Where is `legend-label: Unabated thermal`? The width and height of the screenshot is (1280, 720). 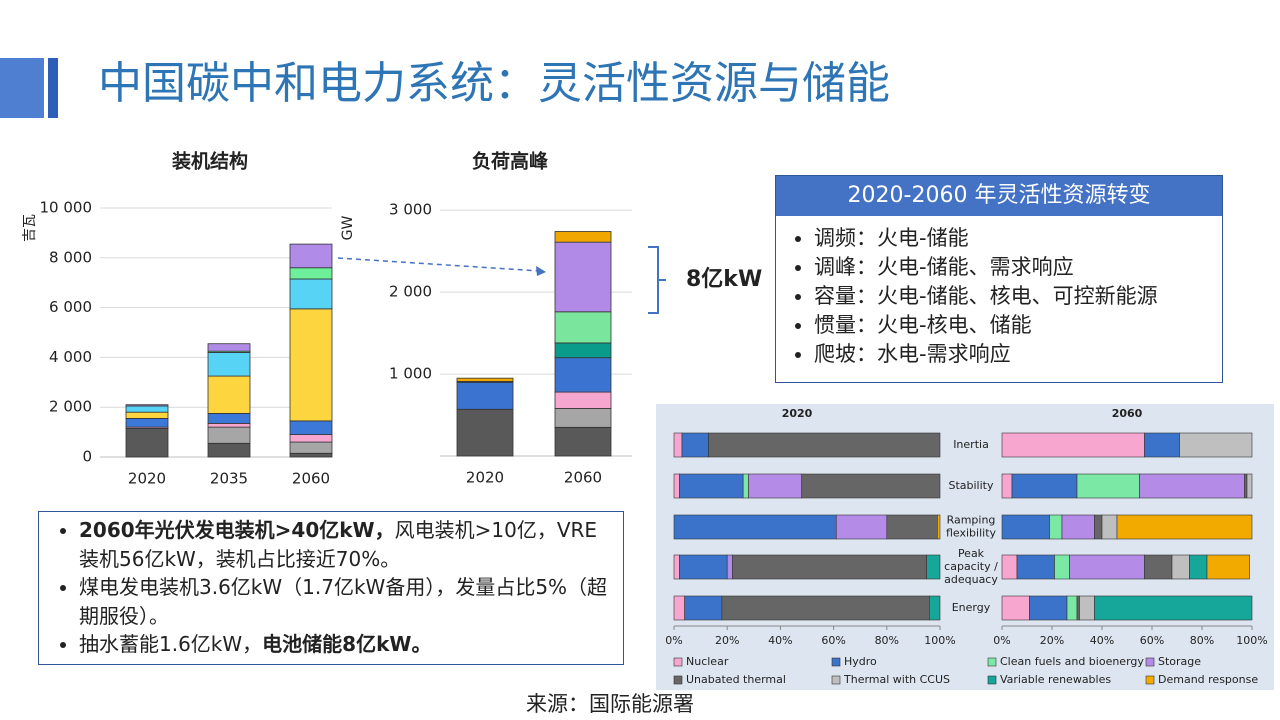 legend-label: Unabated thermal is located at coordinates (736, 679).